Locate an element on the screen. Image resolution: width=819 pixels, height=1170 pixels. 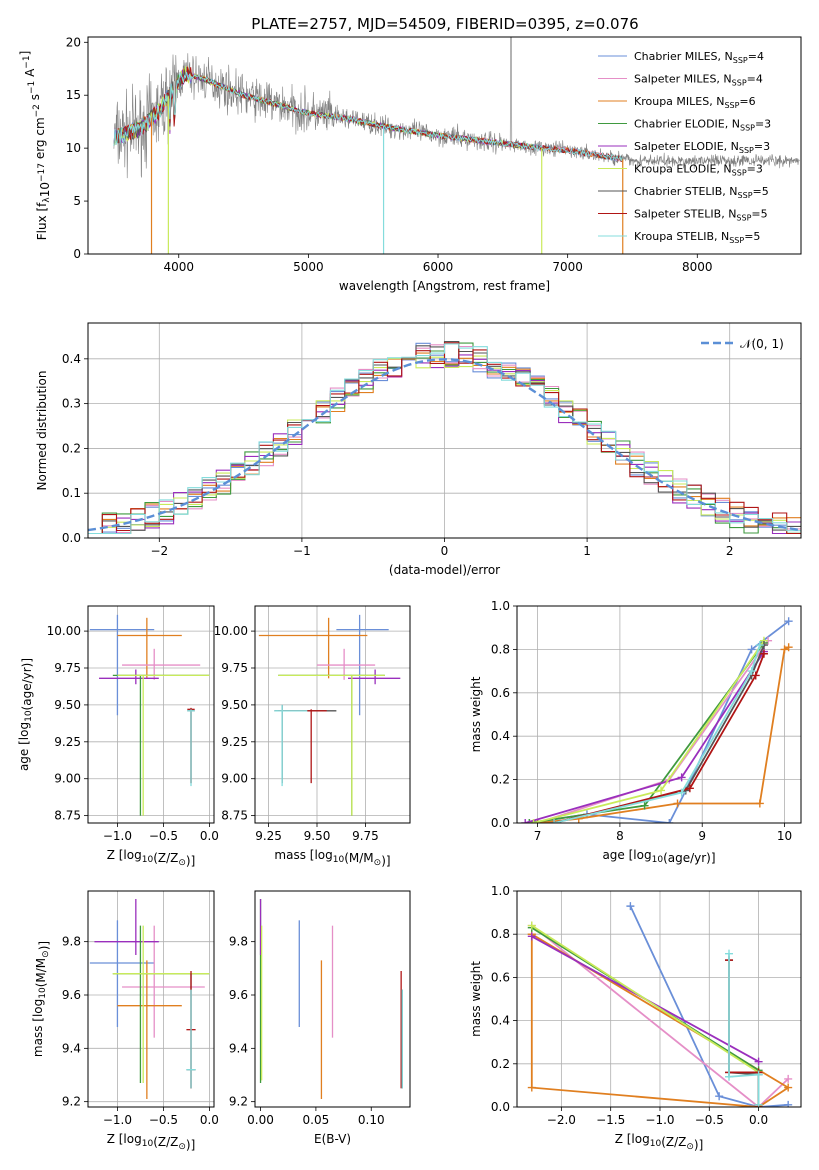
x-tick-label: 5000 is located at coordinates (308, 267).